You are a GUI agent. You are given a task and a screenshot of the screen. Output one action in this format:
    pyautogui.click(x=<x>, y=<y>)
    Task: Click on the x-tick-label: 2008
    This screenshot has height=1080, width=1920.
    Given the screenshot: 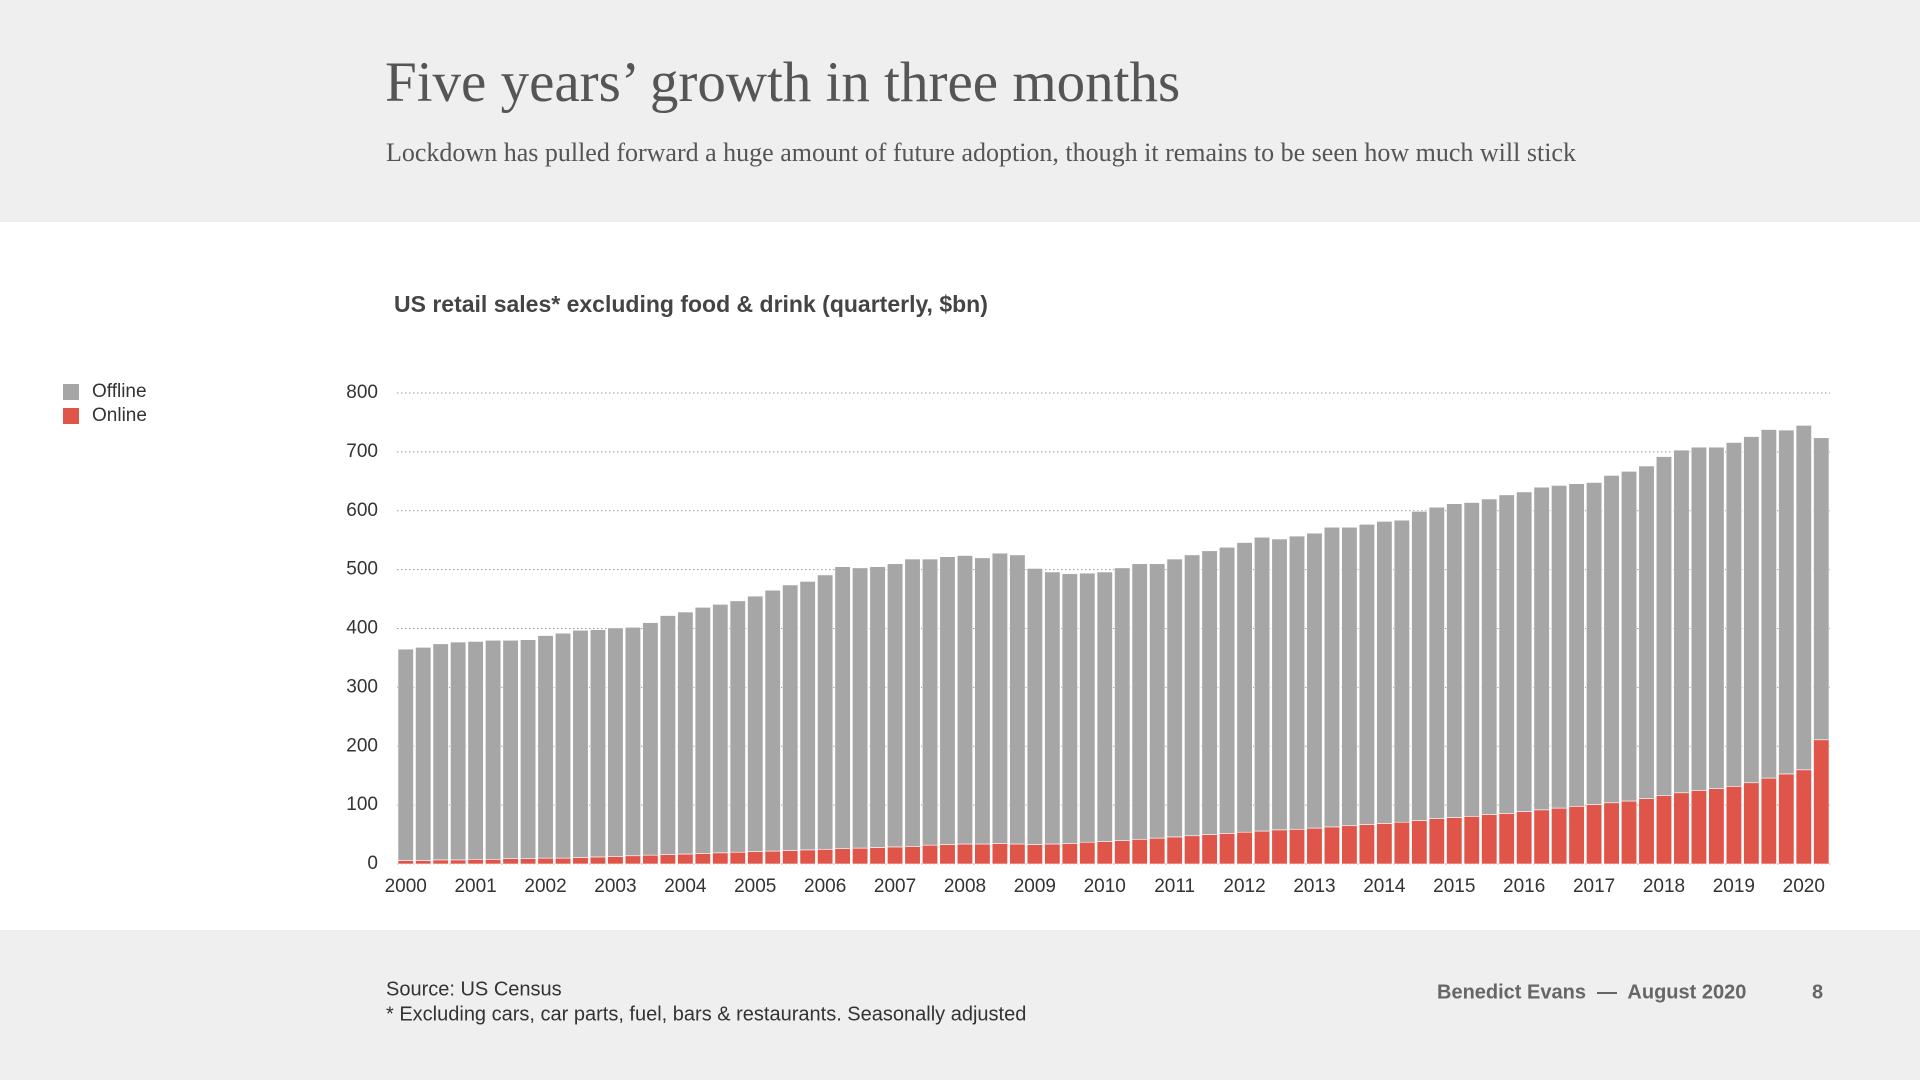 What is the action you would take?
    pyautogui.click(x=965, y=886)
    